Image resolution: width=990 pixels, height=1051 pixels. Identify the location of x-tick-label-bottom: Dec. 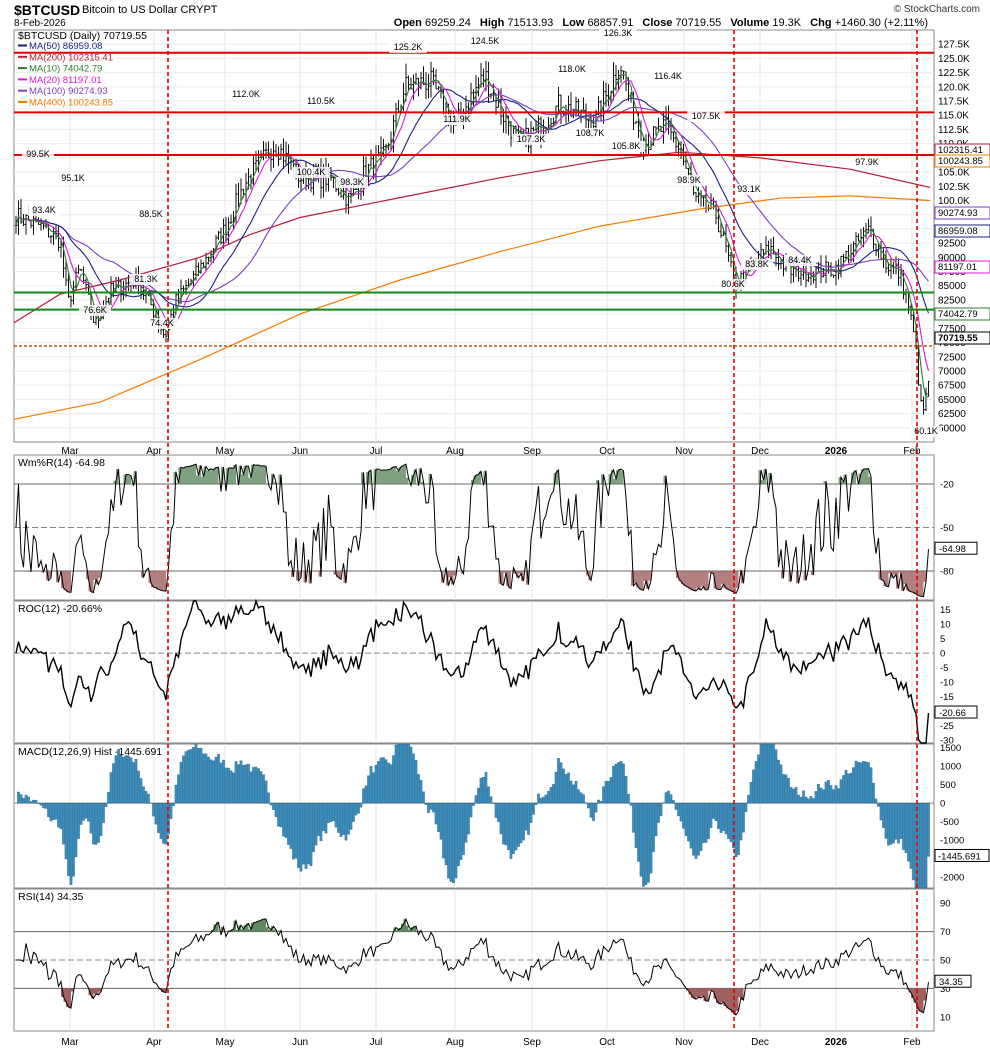
(760, 1042).